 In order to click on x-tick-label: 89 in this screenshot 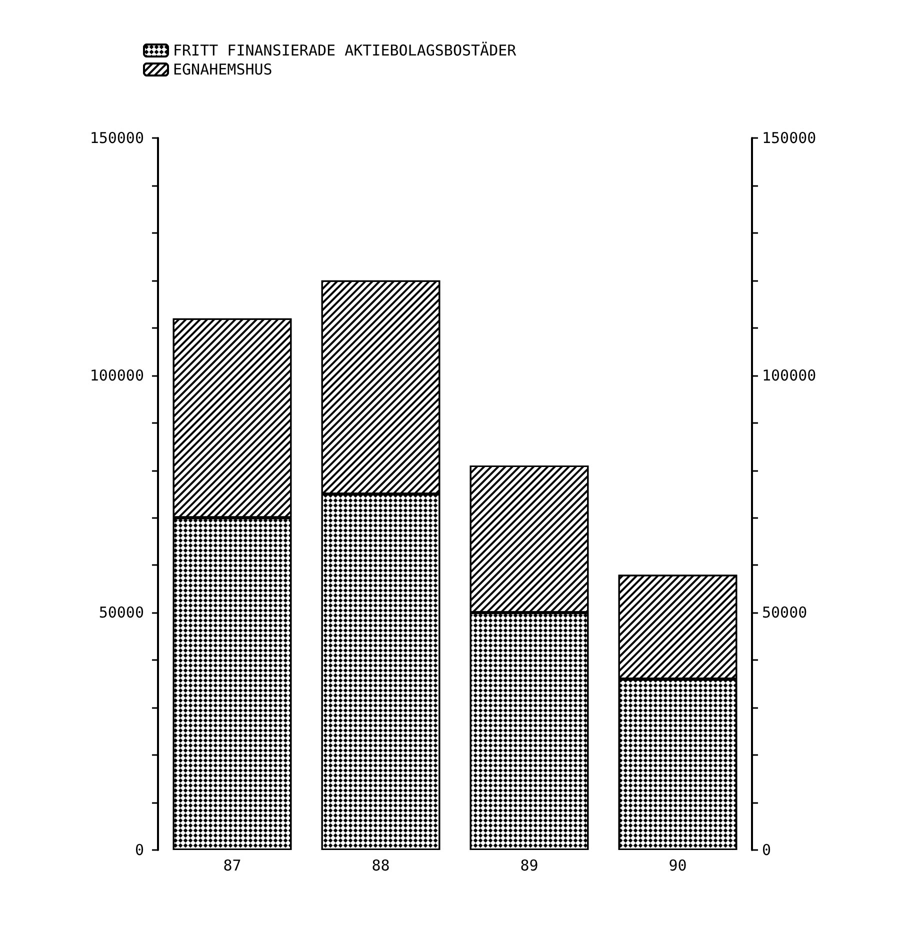, I will do `click(529, 865)`.